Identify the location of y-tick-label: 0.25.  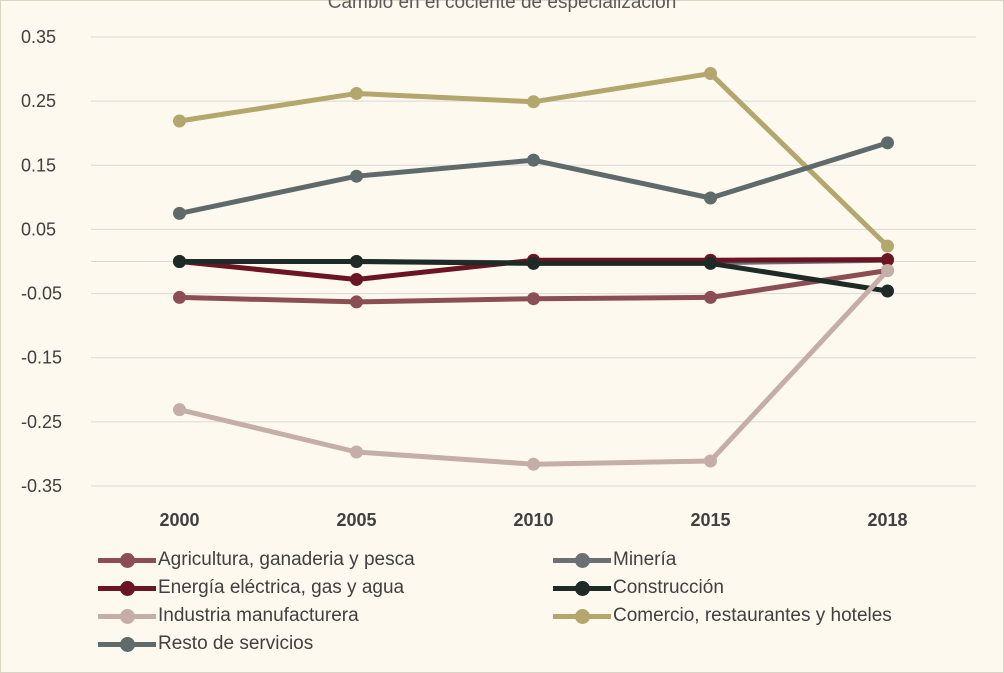
(38, 101).